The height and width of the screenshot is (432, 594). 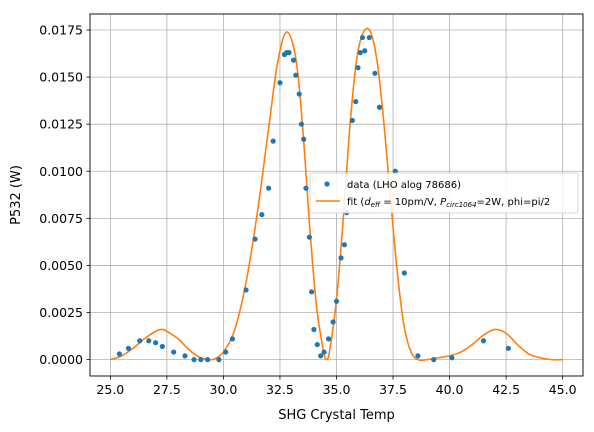 I want to click on legend-data-label: data (LHO alog 78686), so click(x=404, y=185).